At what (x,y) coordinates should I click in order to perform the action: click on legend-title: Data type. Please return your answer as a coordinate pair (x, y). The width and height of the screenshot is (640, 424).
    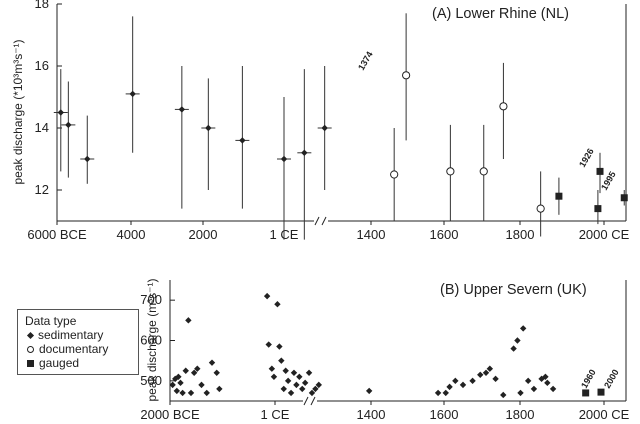
    Looking at the image, I should click on (51, 321).